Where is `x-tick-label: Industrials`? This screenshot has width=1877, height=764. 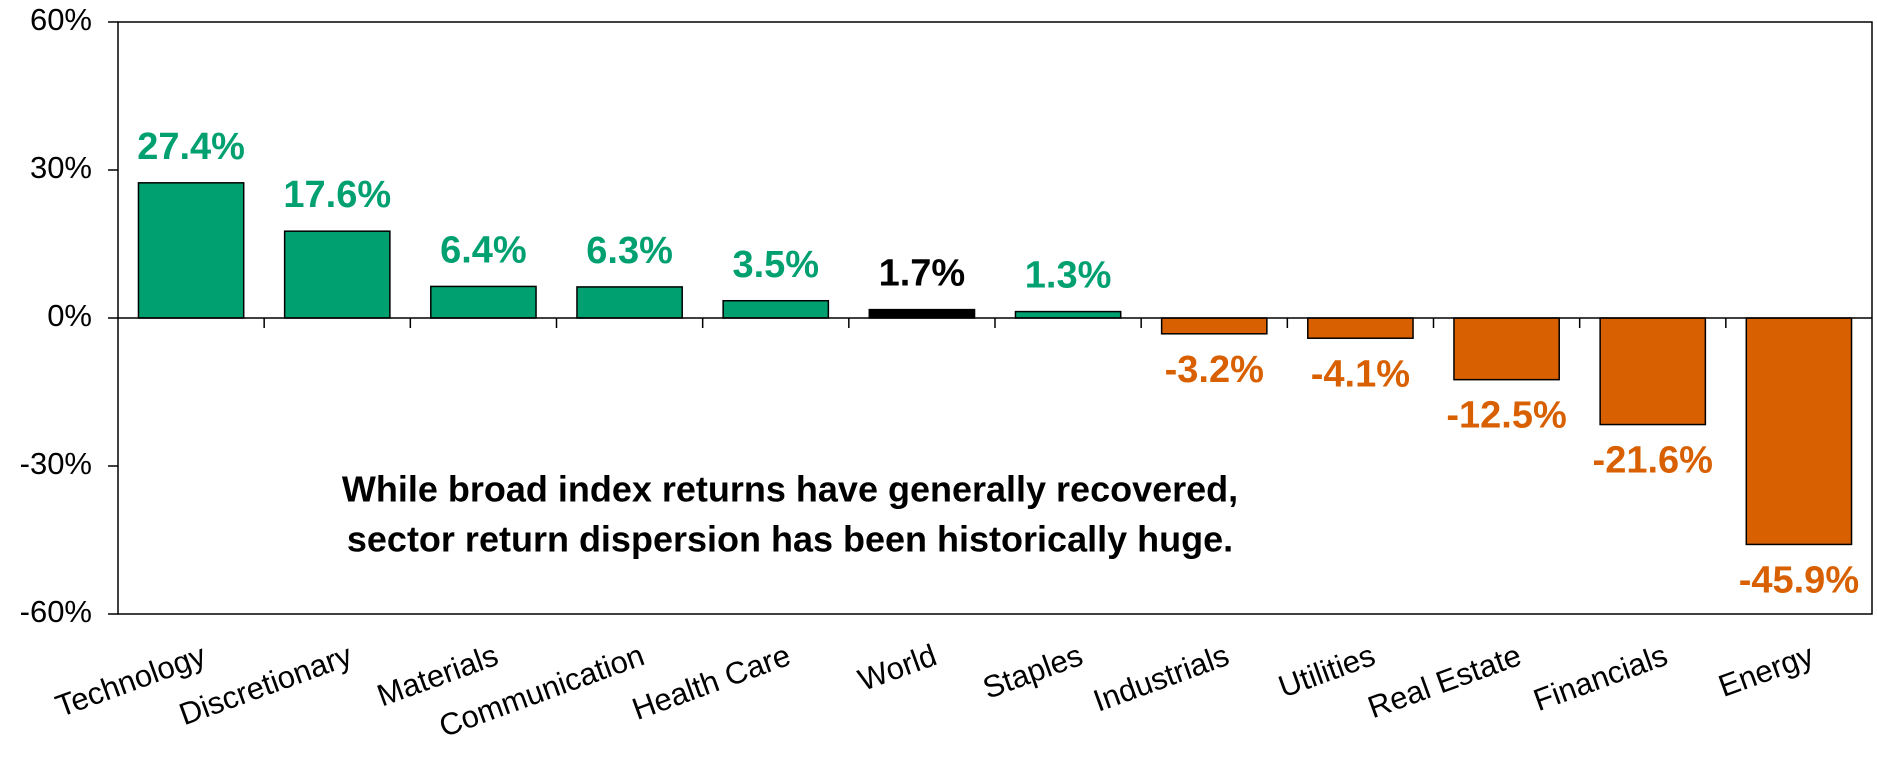 x-tick-label: Industrials is located at coordinates (1161, 677).